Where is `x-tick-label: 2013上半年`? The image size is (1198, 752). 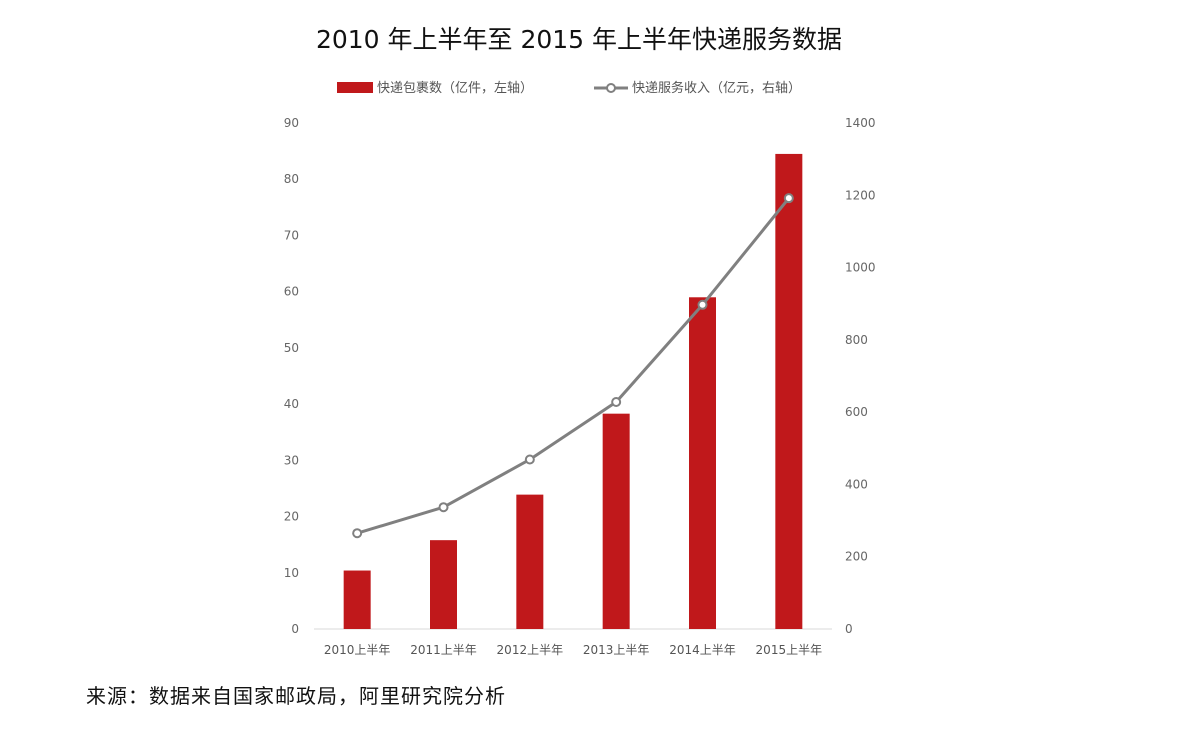
x-tick-label: 2013上半年 is located at coordinates (616, 650).